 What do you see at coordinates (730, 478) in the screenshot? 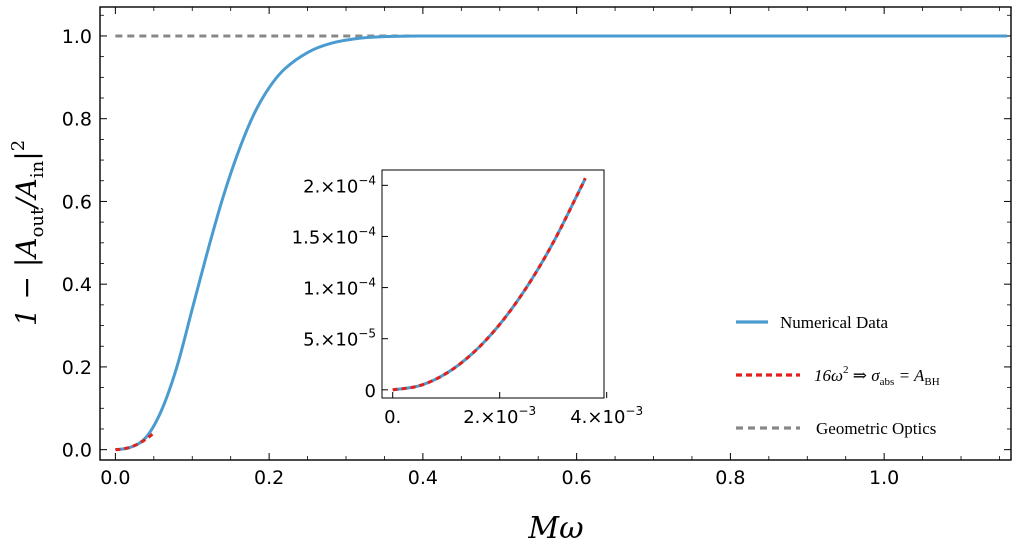
I see `x-tick-label: 0.8` at bounding box center [730, 478].